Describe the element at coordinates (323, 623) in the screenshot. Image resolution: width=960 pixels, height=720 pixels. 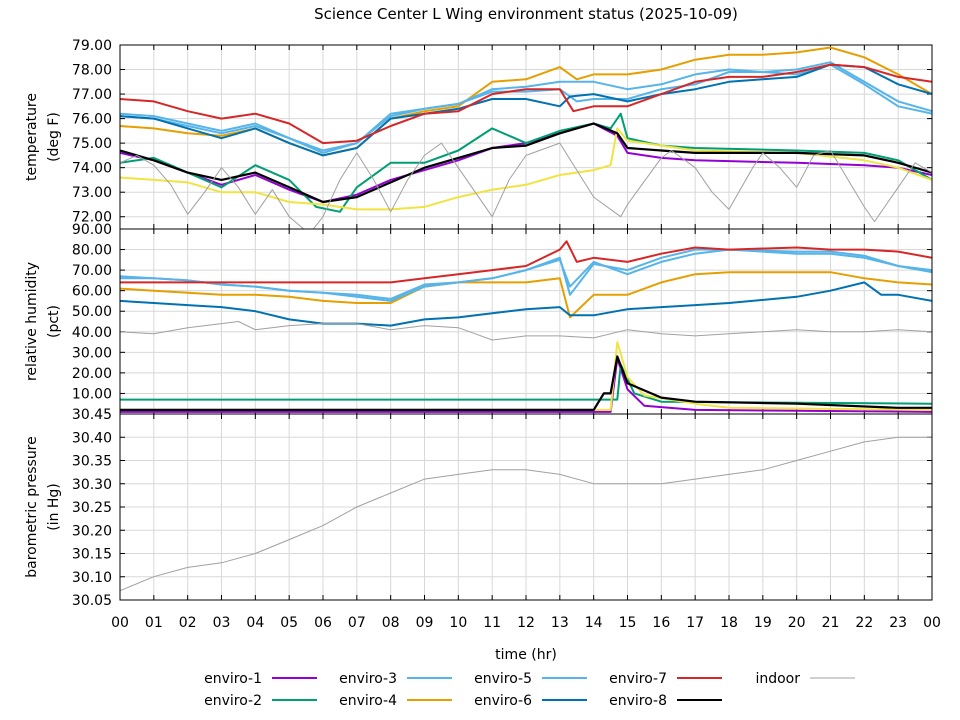
I see `x-tick-label: 06` at that location.